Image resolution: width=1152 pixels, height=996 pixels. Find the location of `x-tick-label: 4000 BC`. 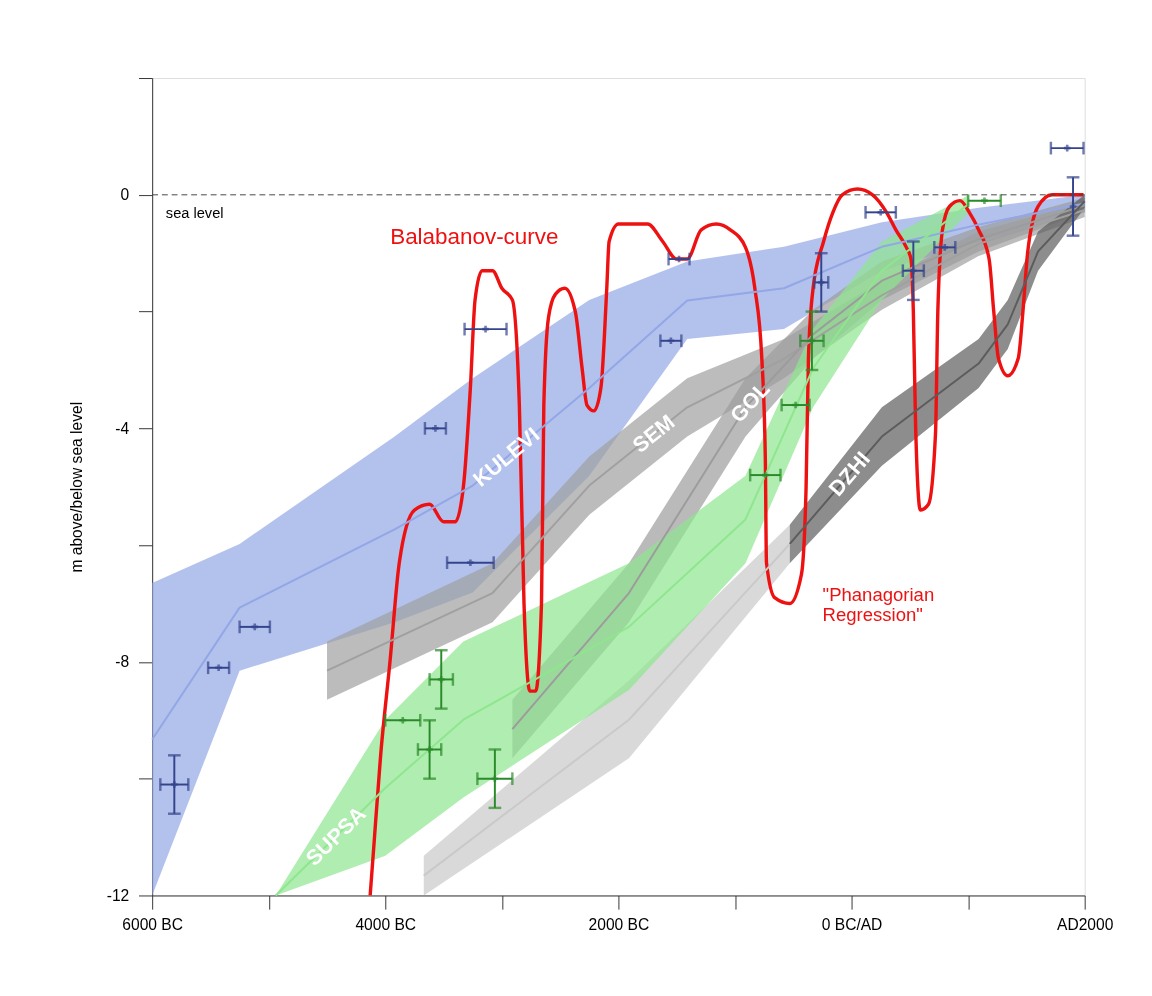

x-tick-label: 4000 BC is located at coordinates (386, 925).